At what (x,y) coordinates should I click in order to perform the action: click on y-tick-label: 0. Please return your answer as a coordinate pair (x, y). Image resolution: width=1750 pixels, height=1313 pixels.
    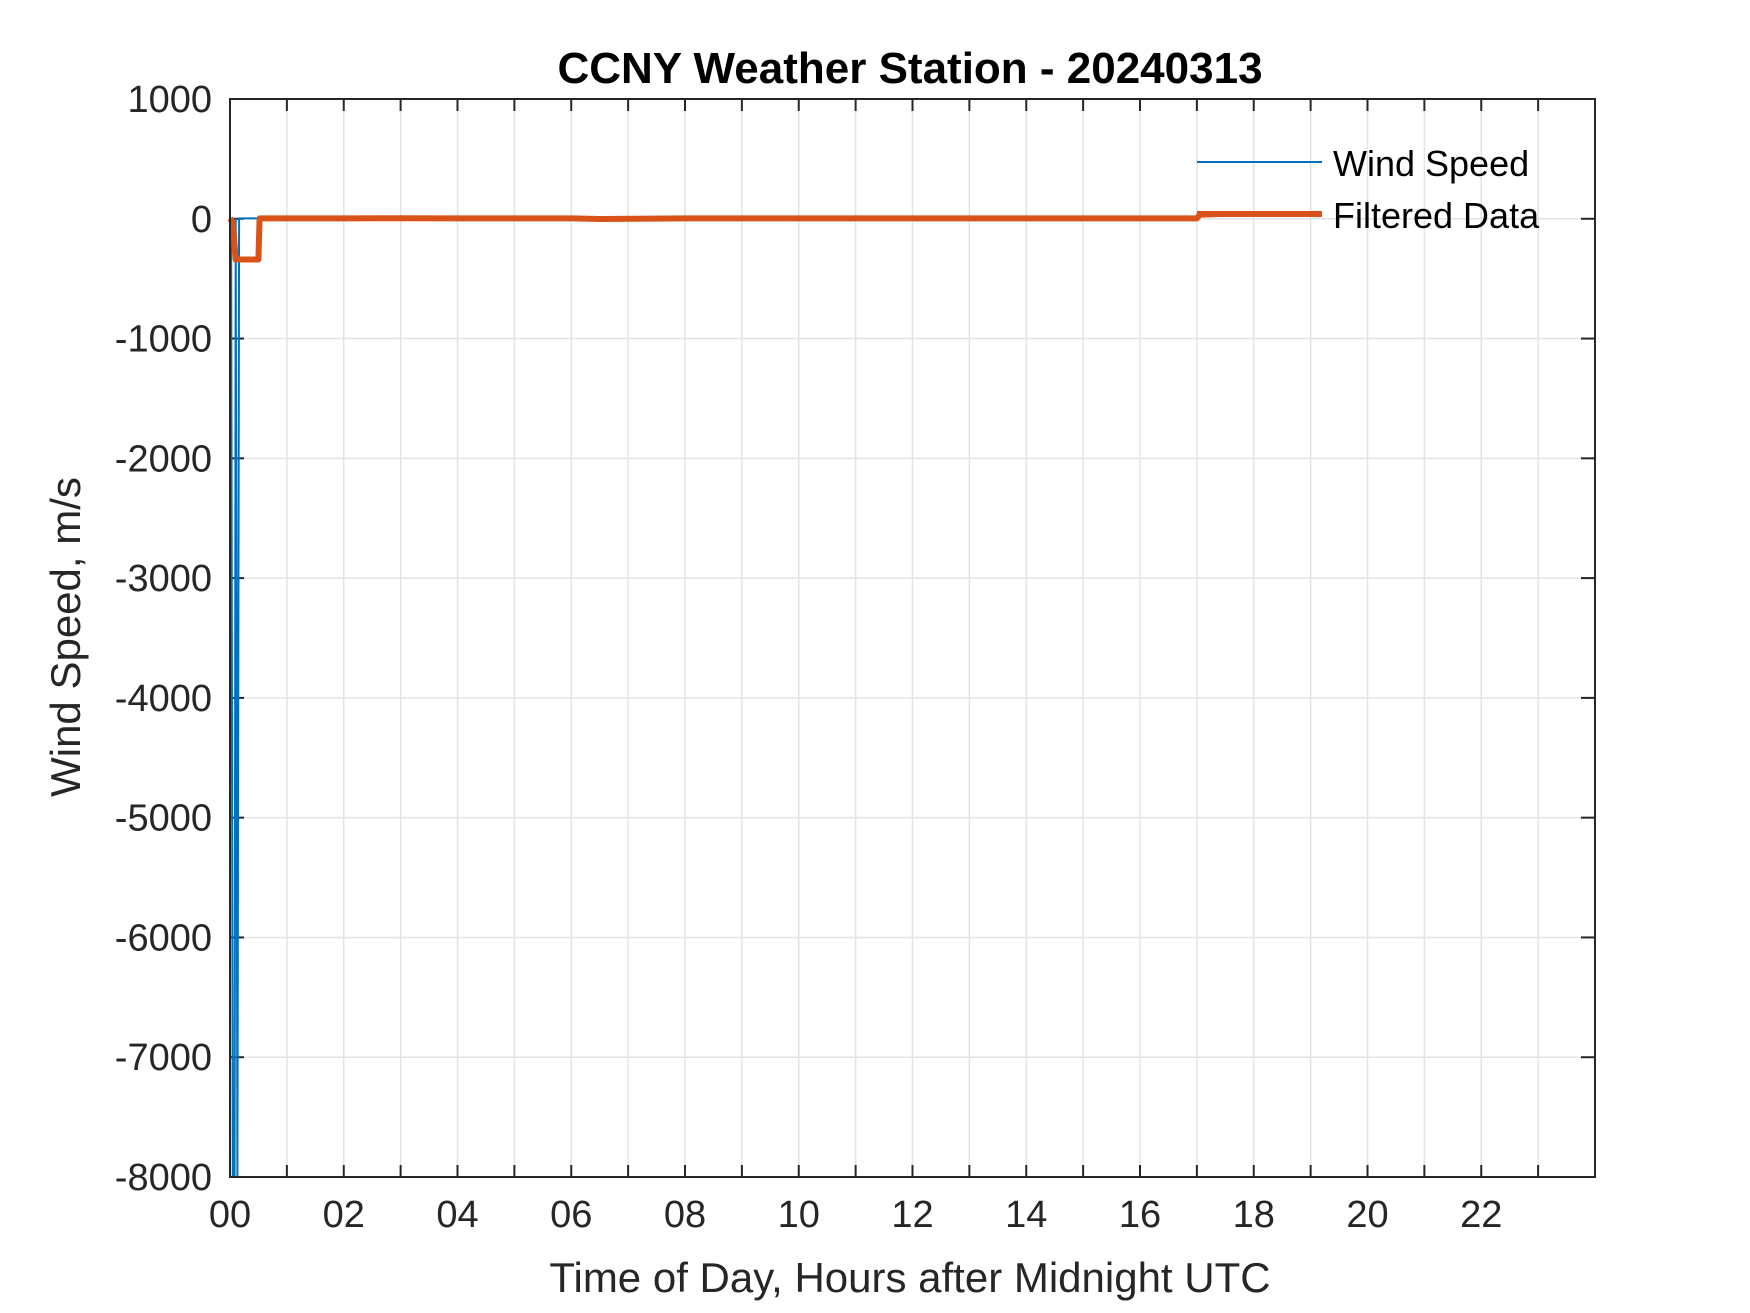
    Looking at the image, I should click on (201, 220).